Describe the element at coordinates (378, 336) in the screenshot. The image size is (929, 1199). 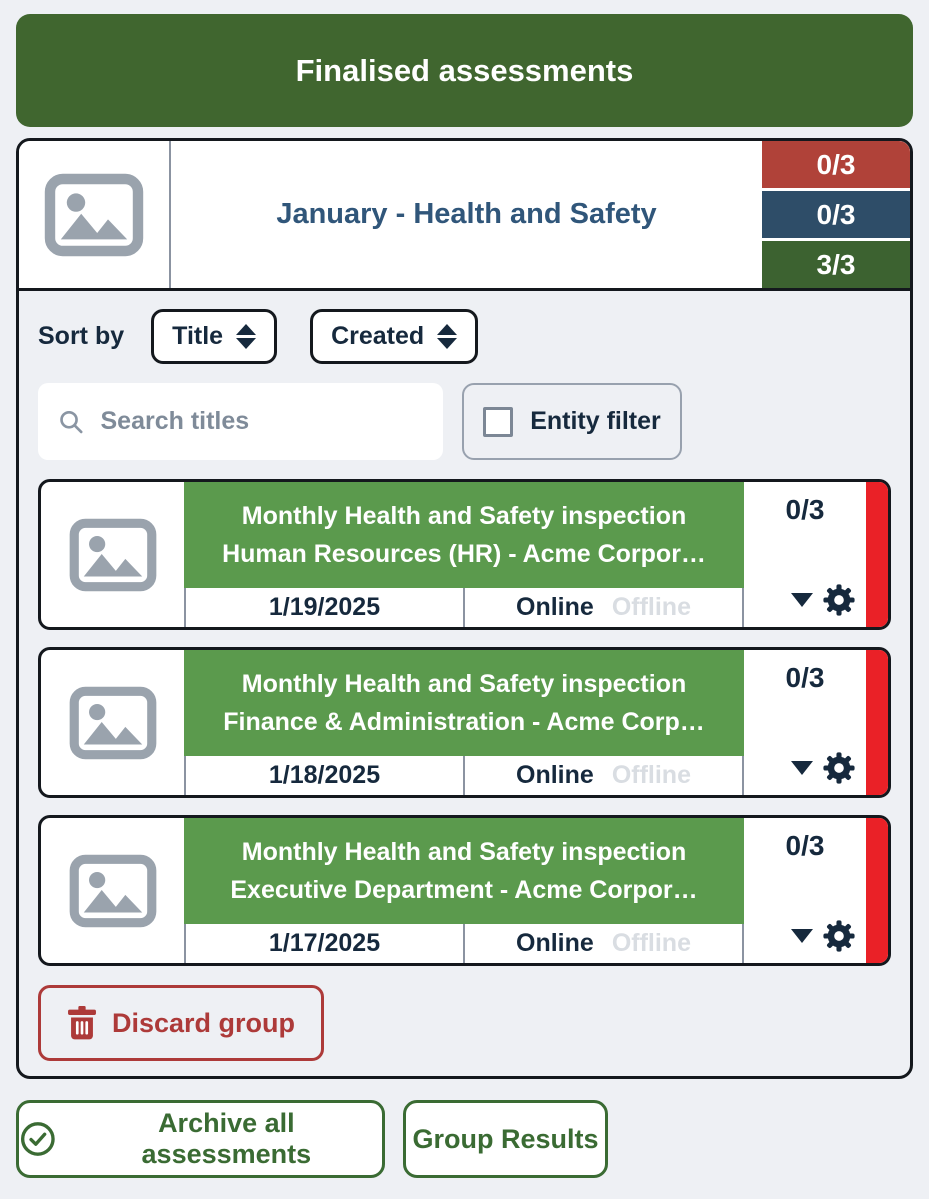
I see `sort-created-label: Created` at that location.